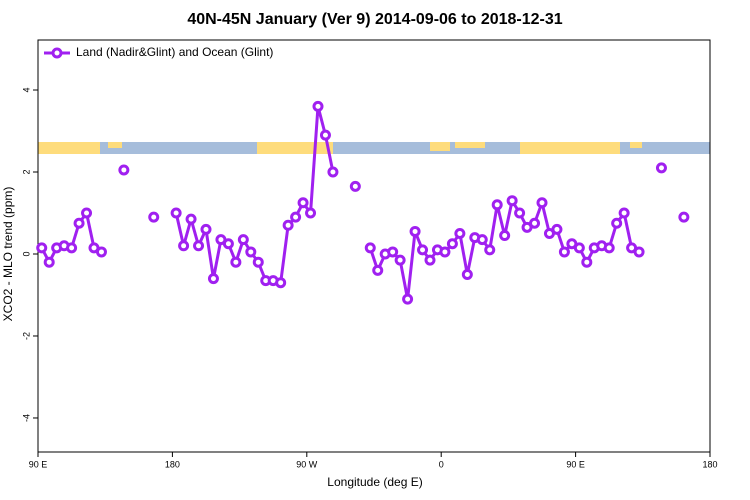 This screenshot has height=500, width=750. I want to click on legend: Land (Nadir&Glint) and Ocean (Glint), so click(158, 52).